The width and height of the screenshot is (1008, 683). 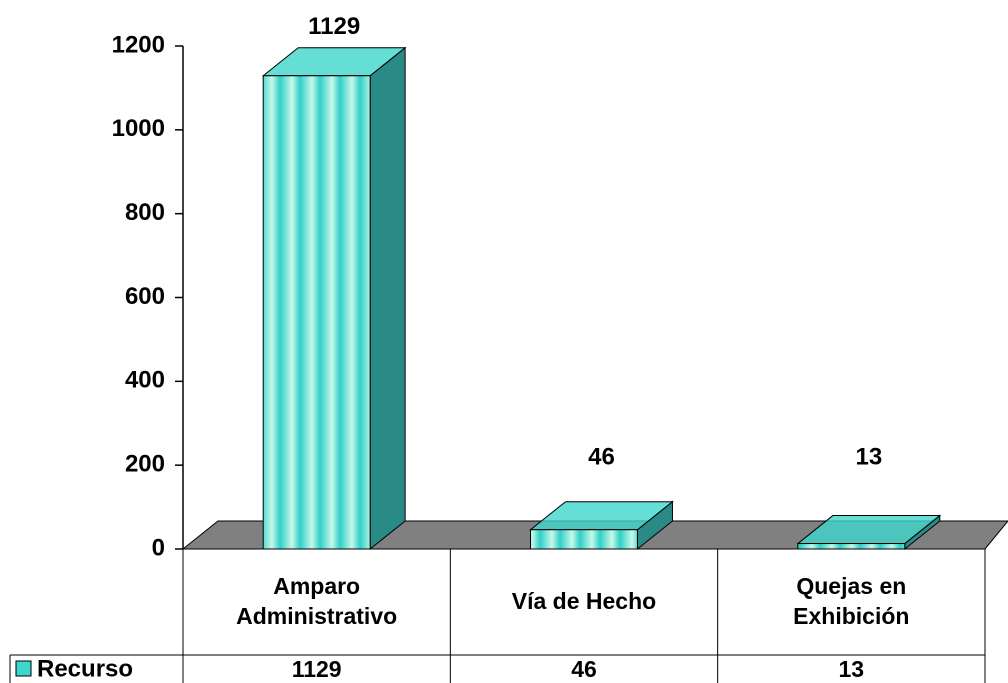 What do you see at coordinates (145, 464) in the screenshot?
I see `y-tick-label: 200` at bounding box center [145, 464].